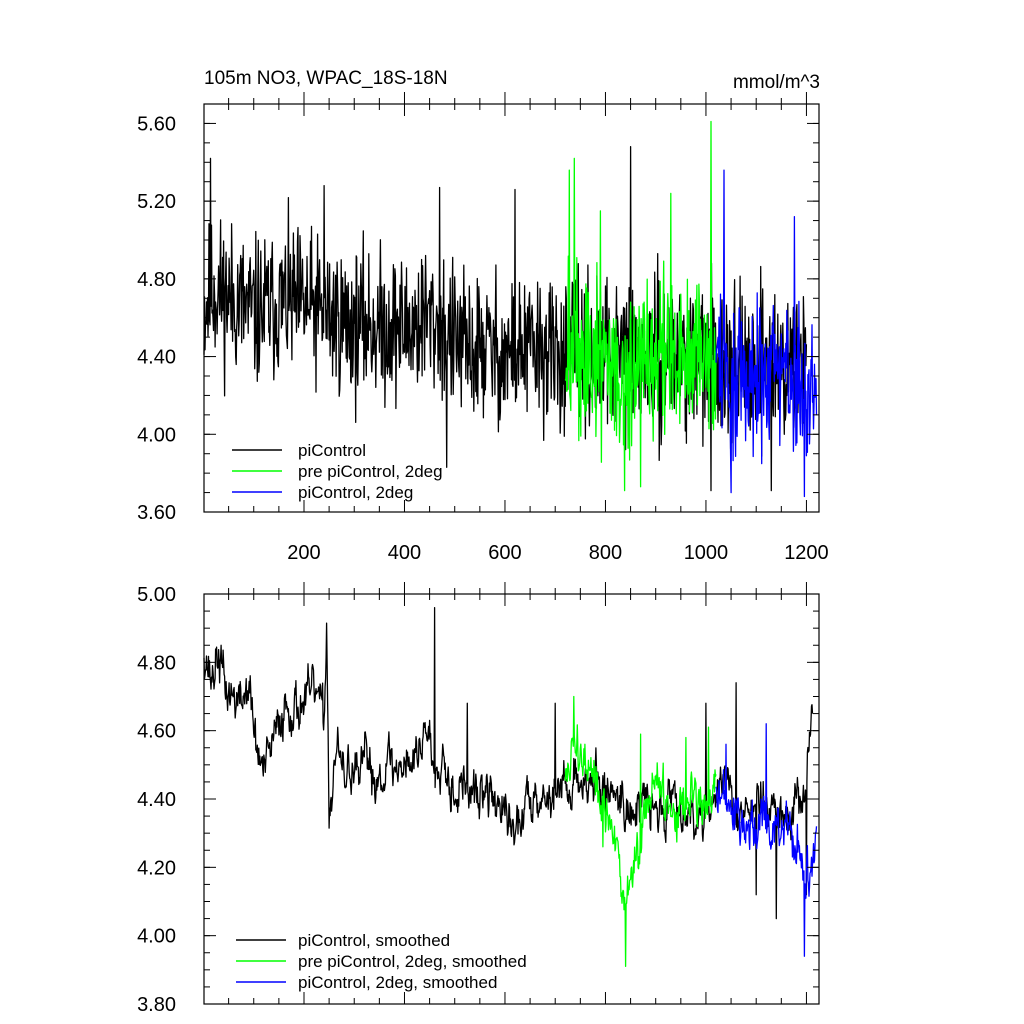  What do you see at coordinates (504, 553) in the screenshot?
I see `x-tick-label: 600` at bounding box center [504, 553].